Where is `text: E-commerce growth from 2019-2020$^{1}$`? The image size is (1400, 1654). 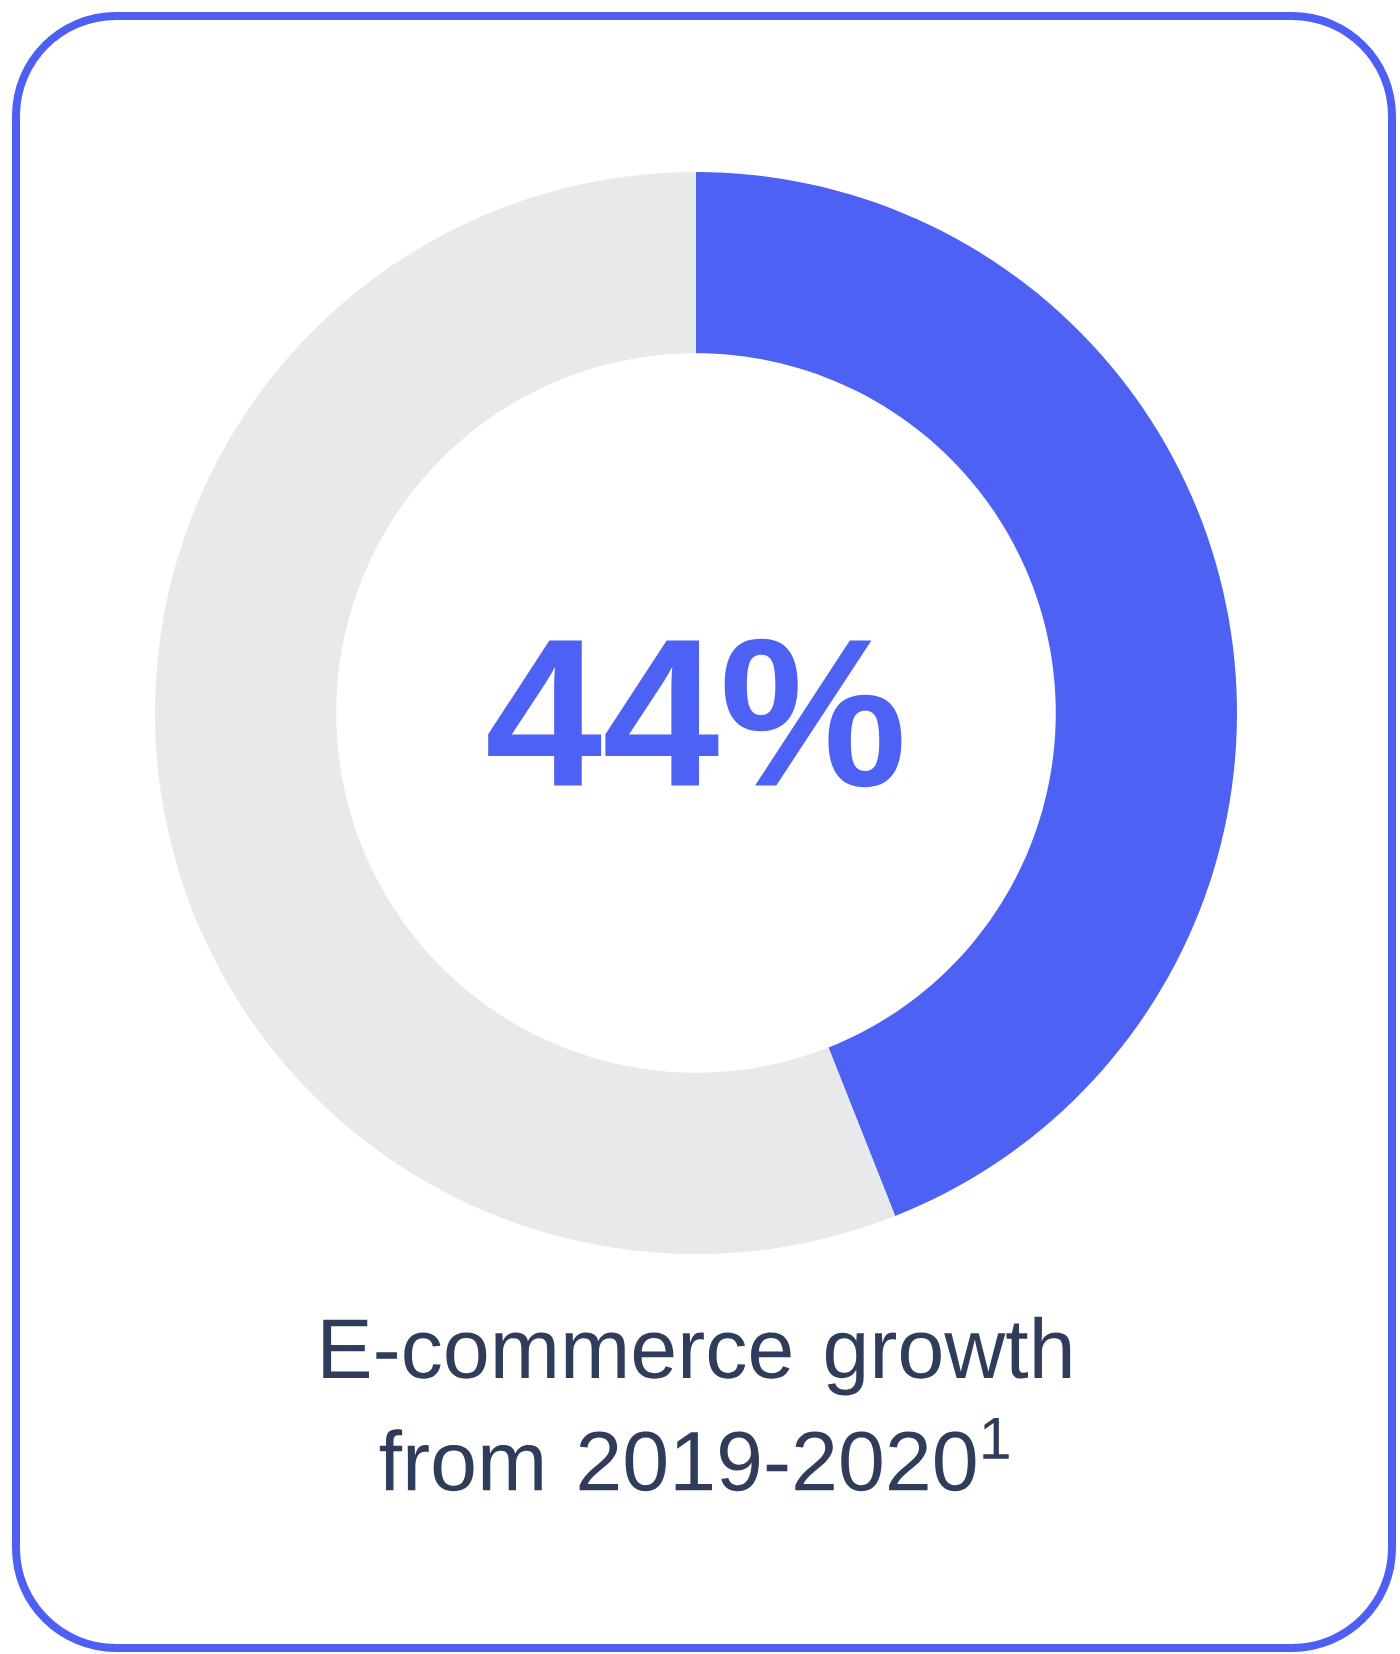
text: E-commerce growth from 2019-2020$^{1}$ is located at coordinates (697, 1404).